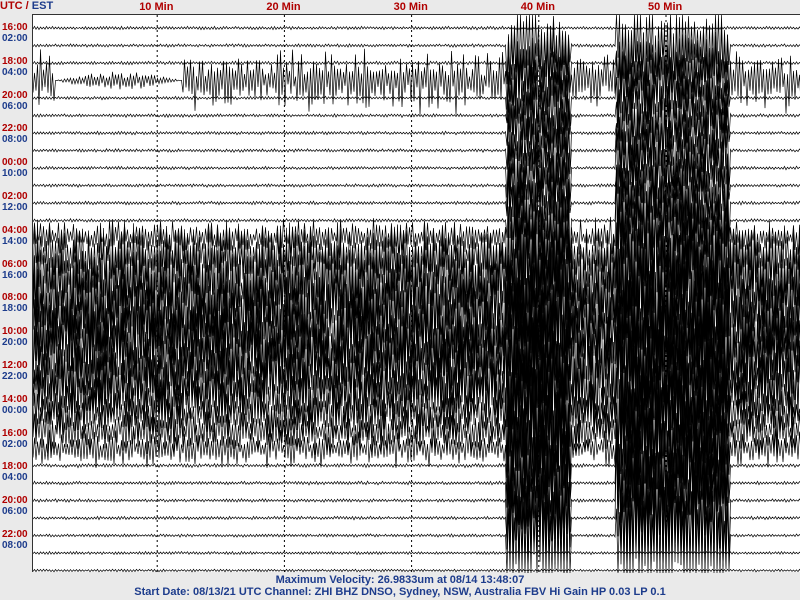 This screenshot has width=800, height=600. I want to click on minute-label: 40 Min, so click(538, 7).